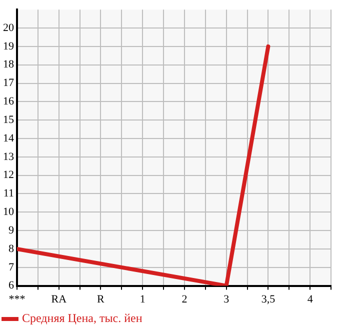 This screenshot has width=345, height=335. Describe the element at coordinates (101, 299) in the screenshot. I see `x-tick-label: R` at that location.